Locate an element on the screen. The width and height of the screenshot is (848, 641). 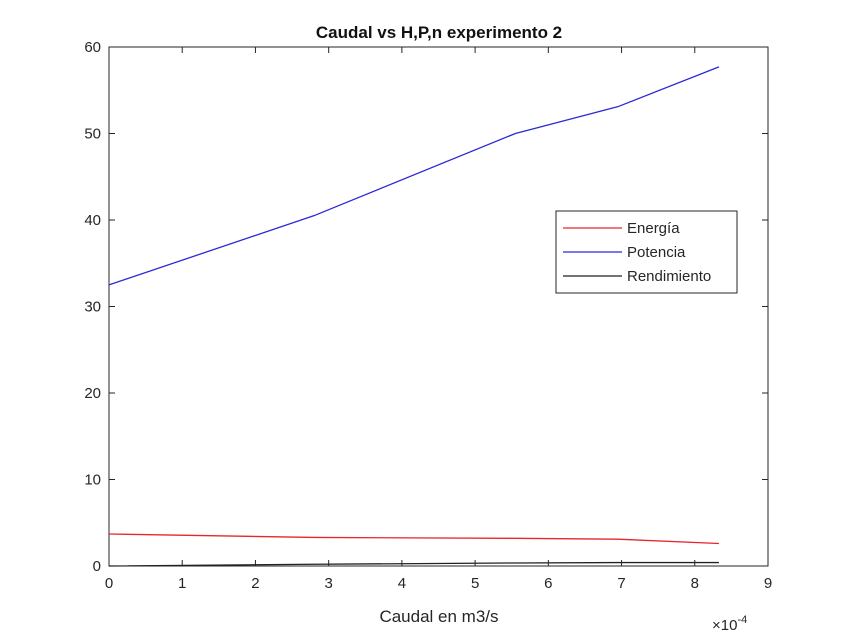
legend-label: Potencia is located at coordinates (656, 252).